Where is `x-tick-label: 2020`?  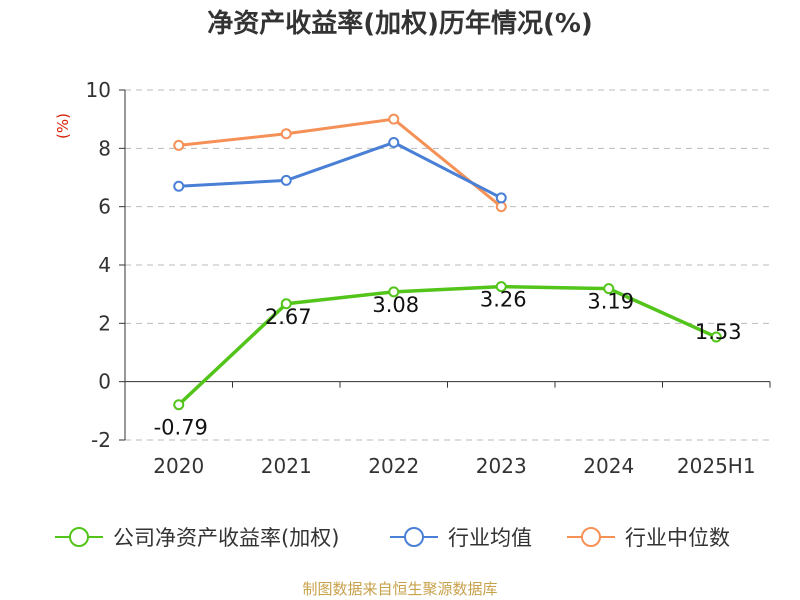
x-tick-label: 2020 is located at coordinates (178, 466).